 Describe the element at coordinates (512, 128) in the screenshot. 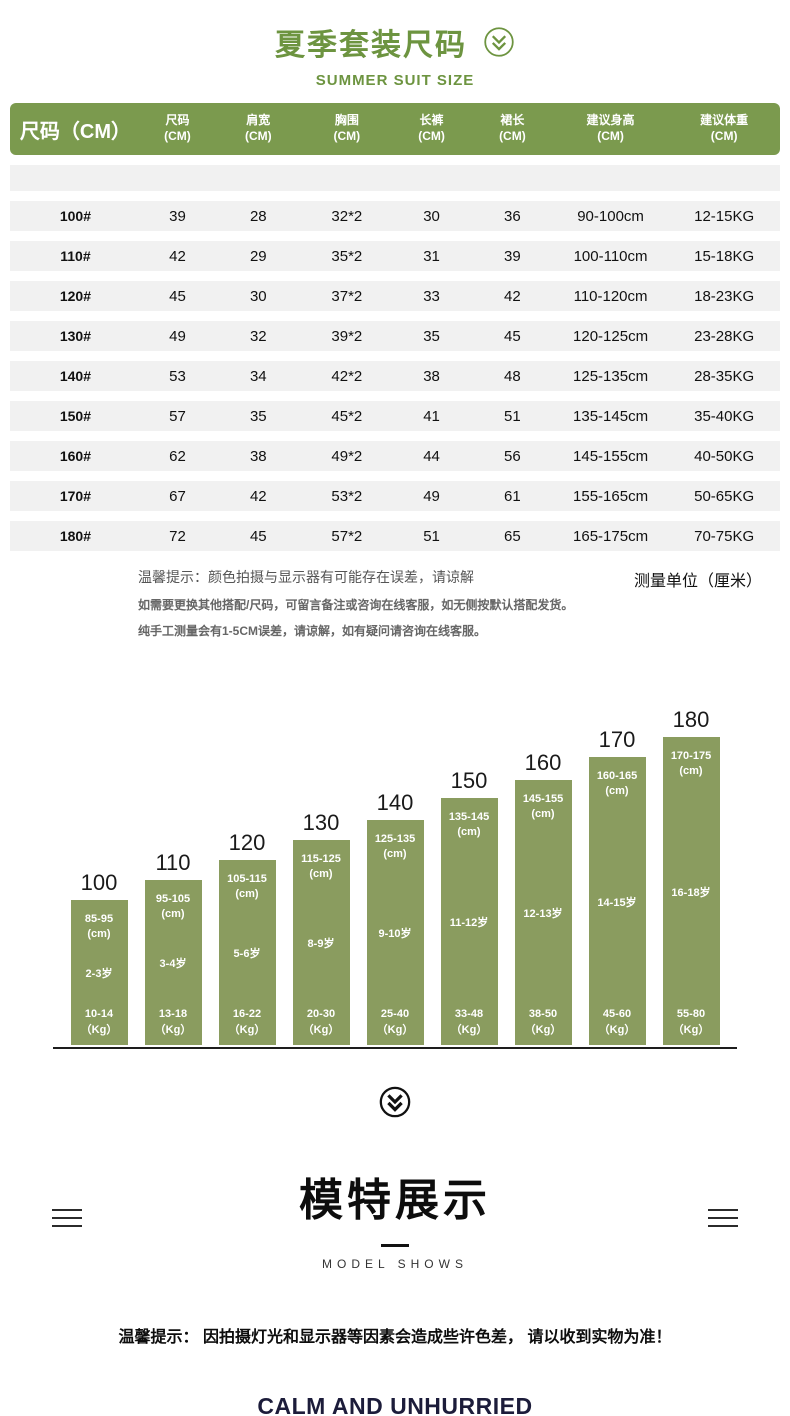

I see `col-header-skirt: 裙长 (CM)` at that location.